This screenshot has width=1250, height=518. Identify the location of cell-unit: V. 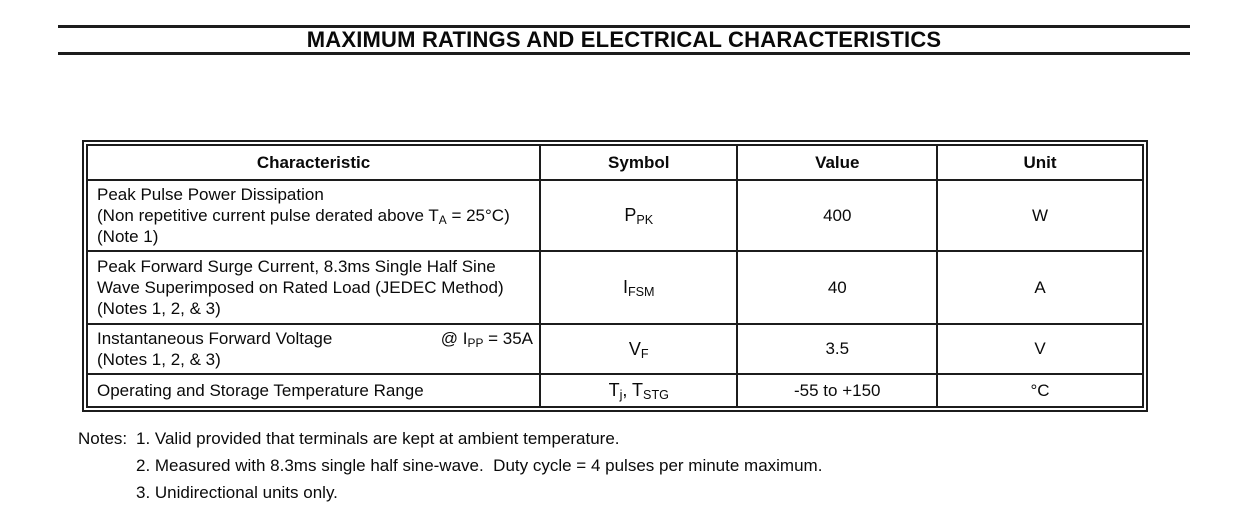
(1040, 349).